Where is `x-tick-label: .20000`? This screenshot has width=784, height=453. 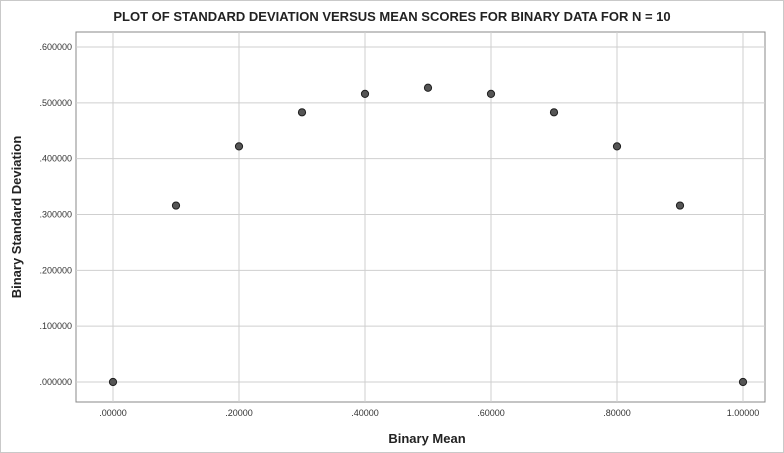
x-tick-label: .20000 is located at coordinates (239, 413).